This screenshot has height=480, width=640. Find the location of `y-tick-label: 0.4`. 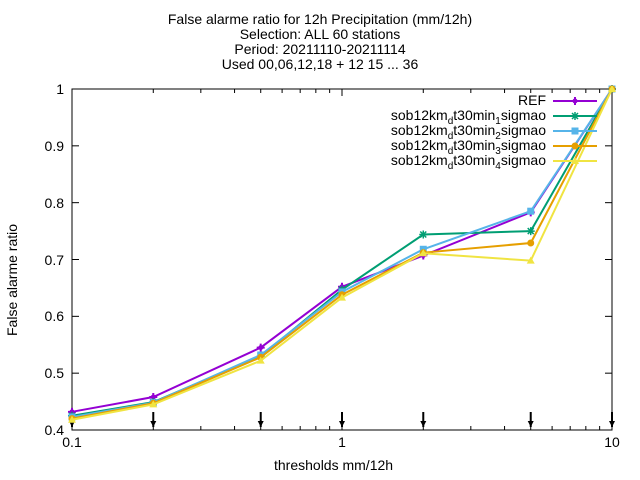

y-tick-label: 0.4 is located at coordinates (54, 430).